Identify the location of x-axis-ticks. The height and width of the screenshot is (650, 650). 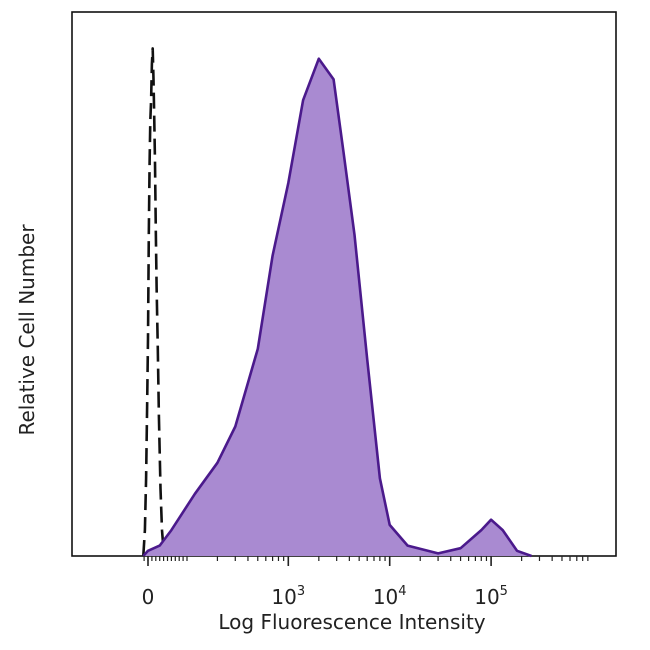
(366, 561).